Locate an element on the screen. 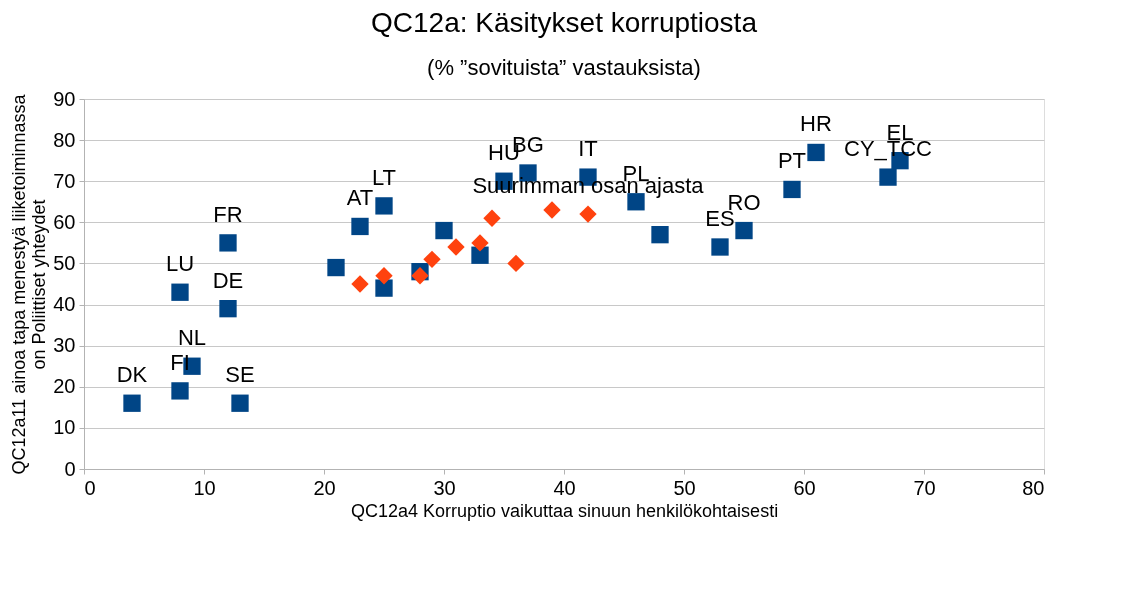 The height and width of the screenshot is (613, 1134). x-axis-title: QC12a4 Korruptio vaikuttaa sinuun henkilökohtaisesti is located at coordinates (564, 510).